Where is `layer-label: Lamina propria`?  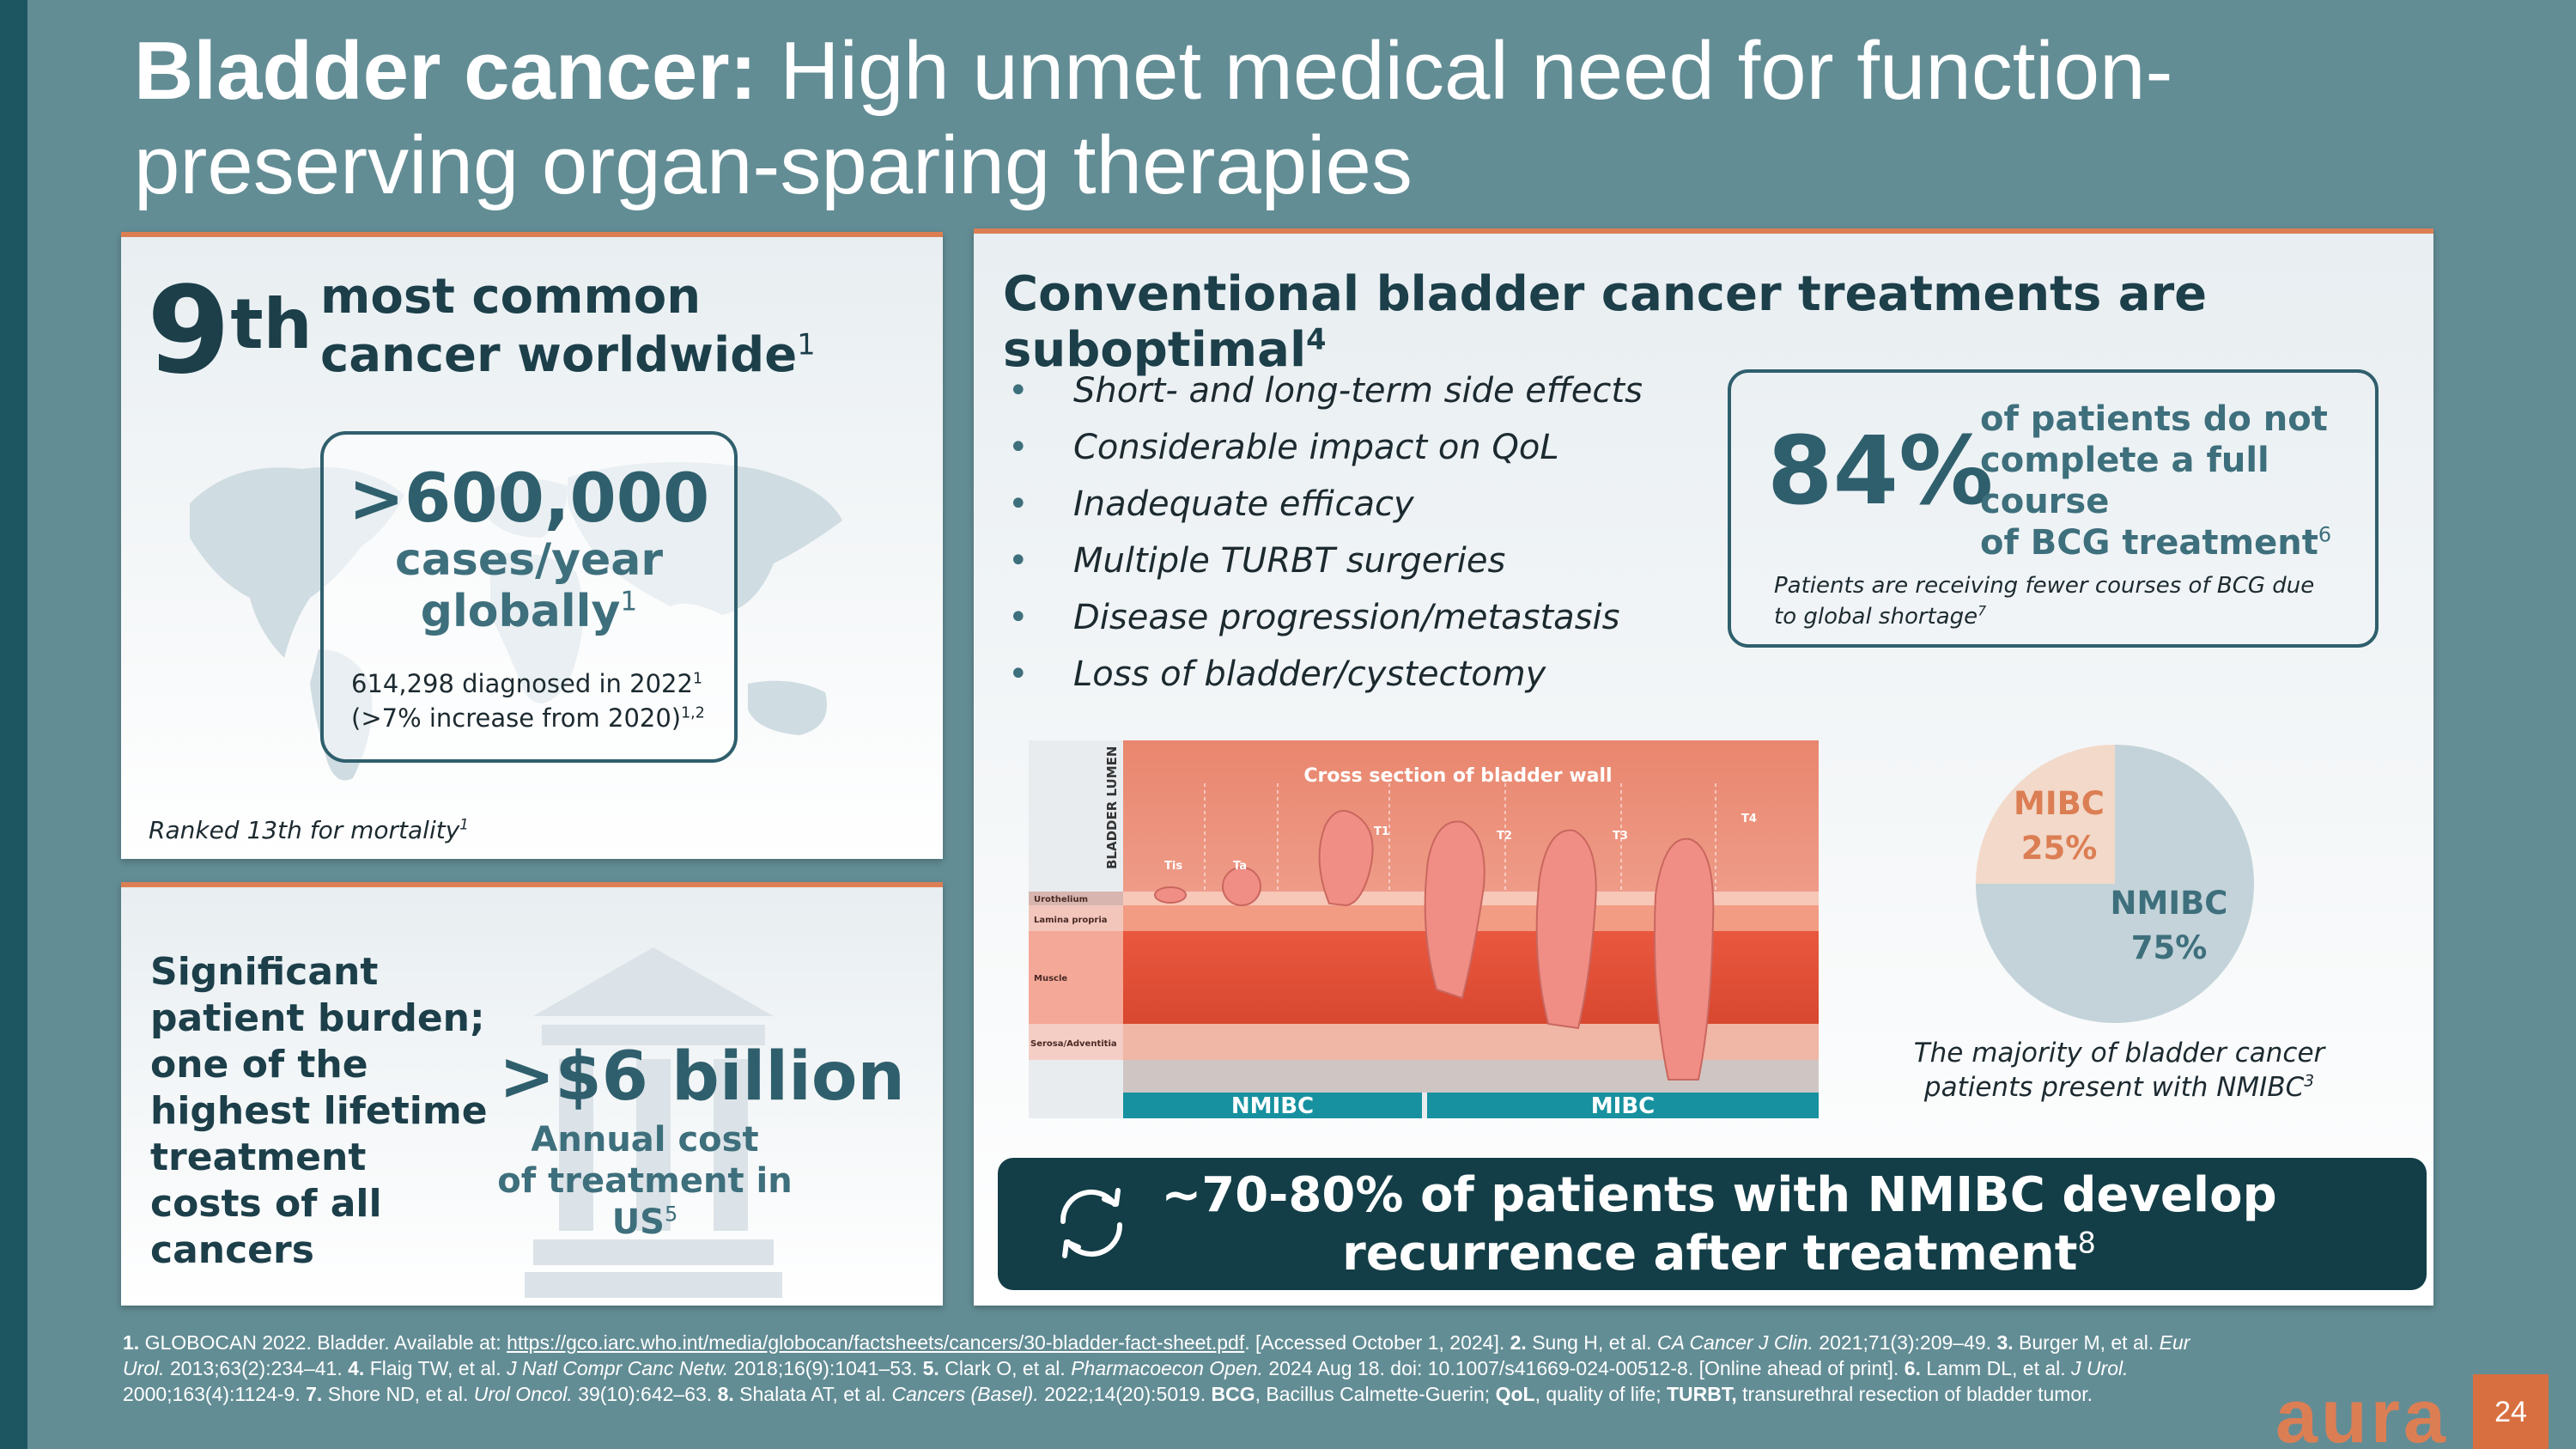 layer-label: Lamina propria is located at coordinates (1071, 920).